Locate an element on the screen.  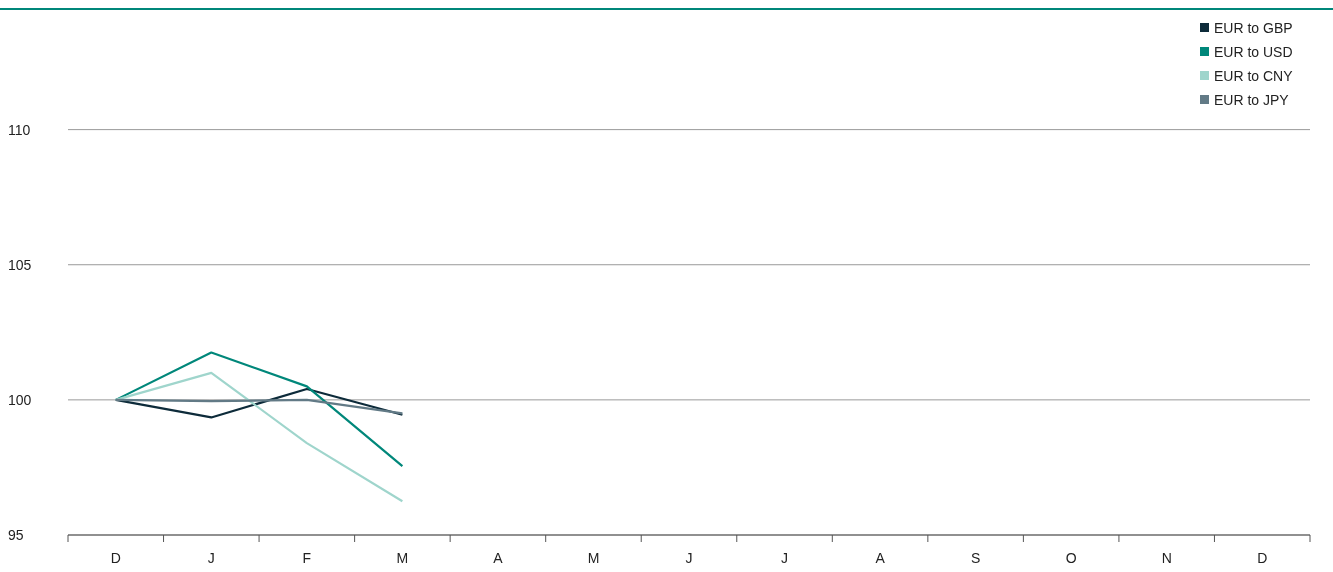
y-tick-label: 105 is located at coordinates (20, 264).